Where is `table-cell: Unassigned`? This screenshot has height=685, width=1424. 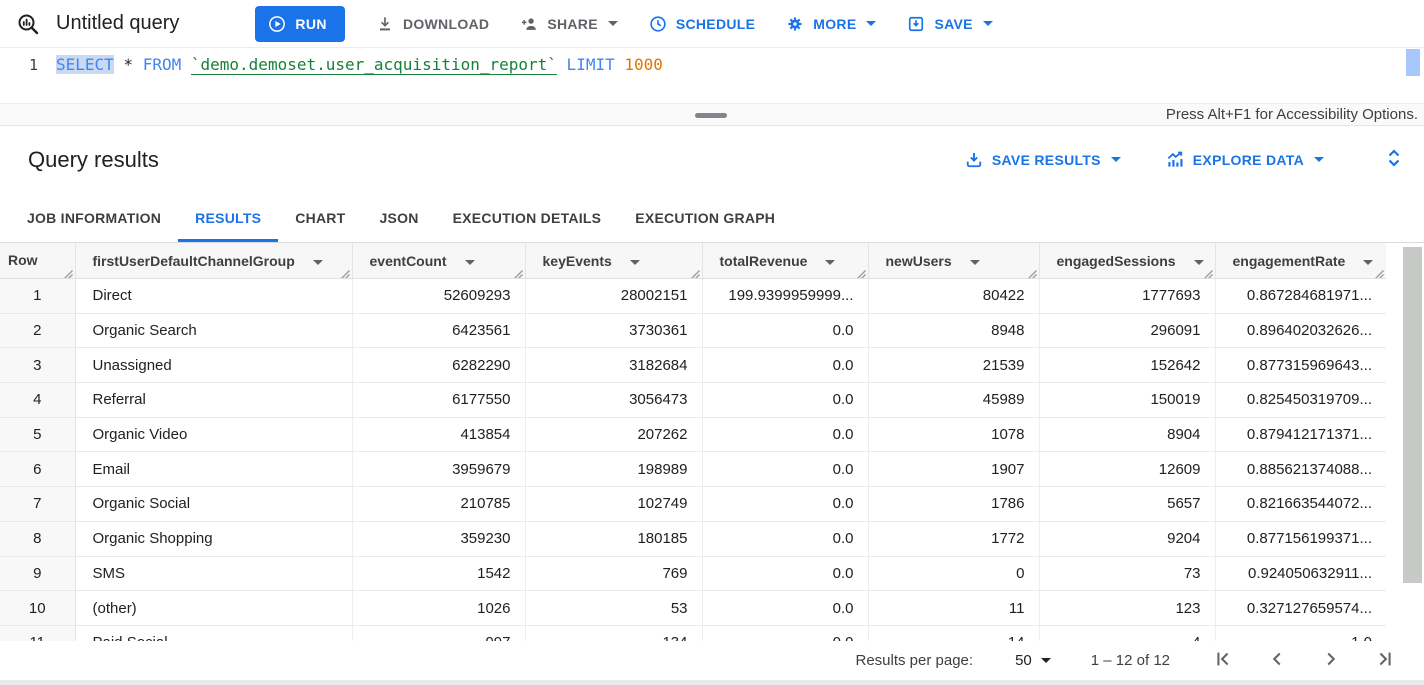 table-cell: Unassigned is located at coordinates (214, 365).